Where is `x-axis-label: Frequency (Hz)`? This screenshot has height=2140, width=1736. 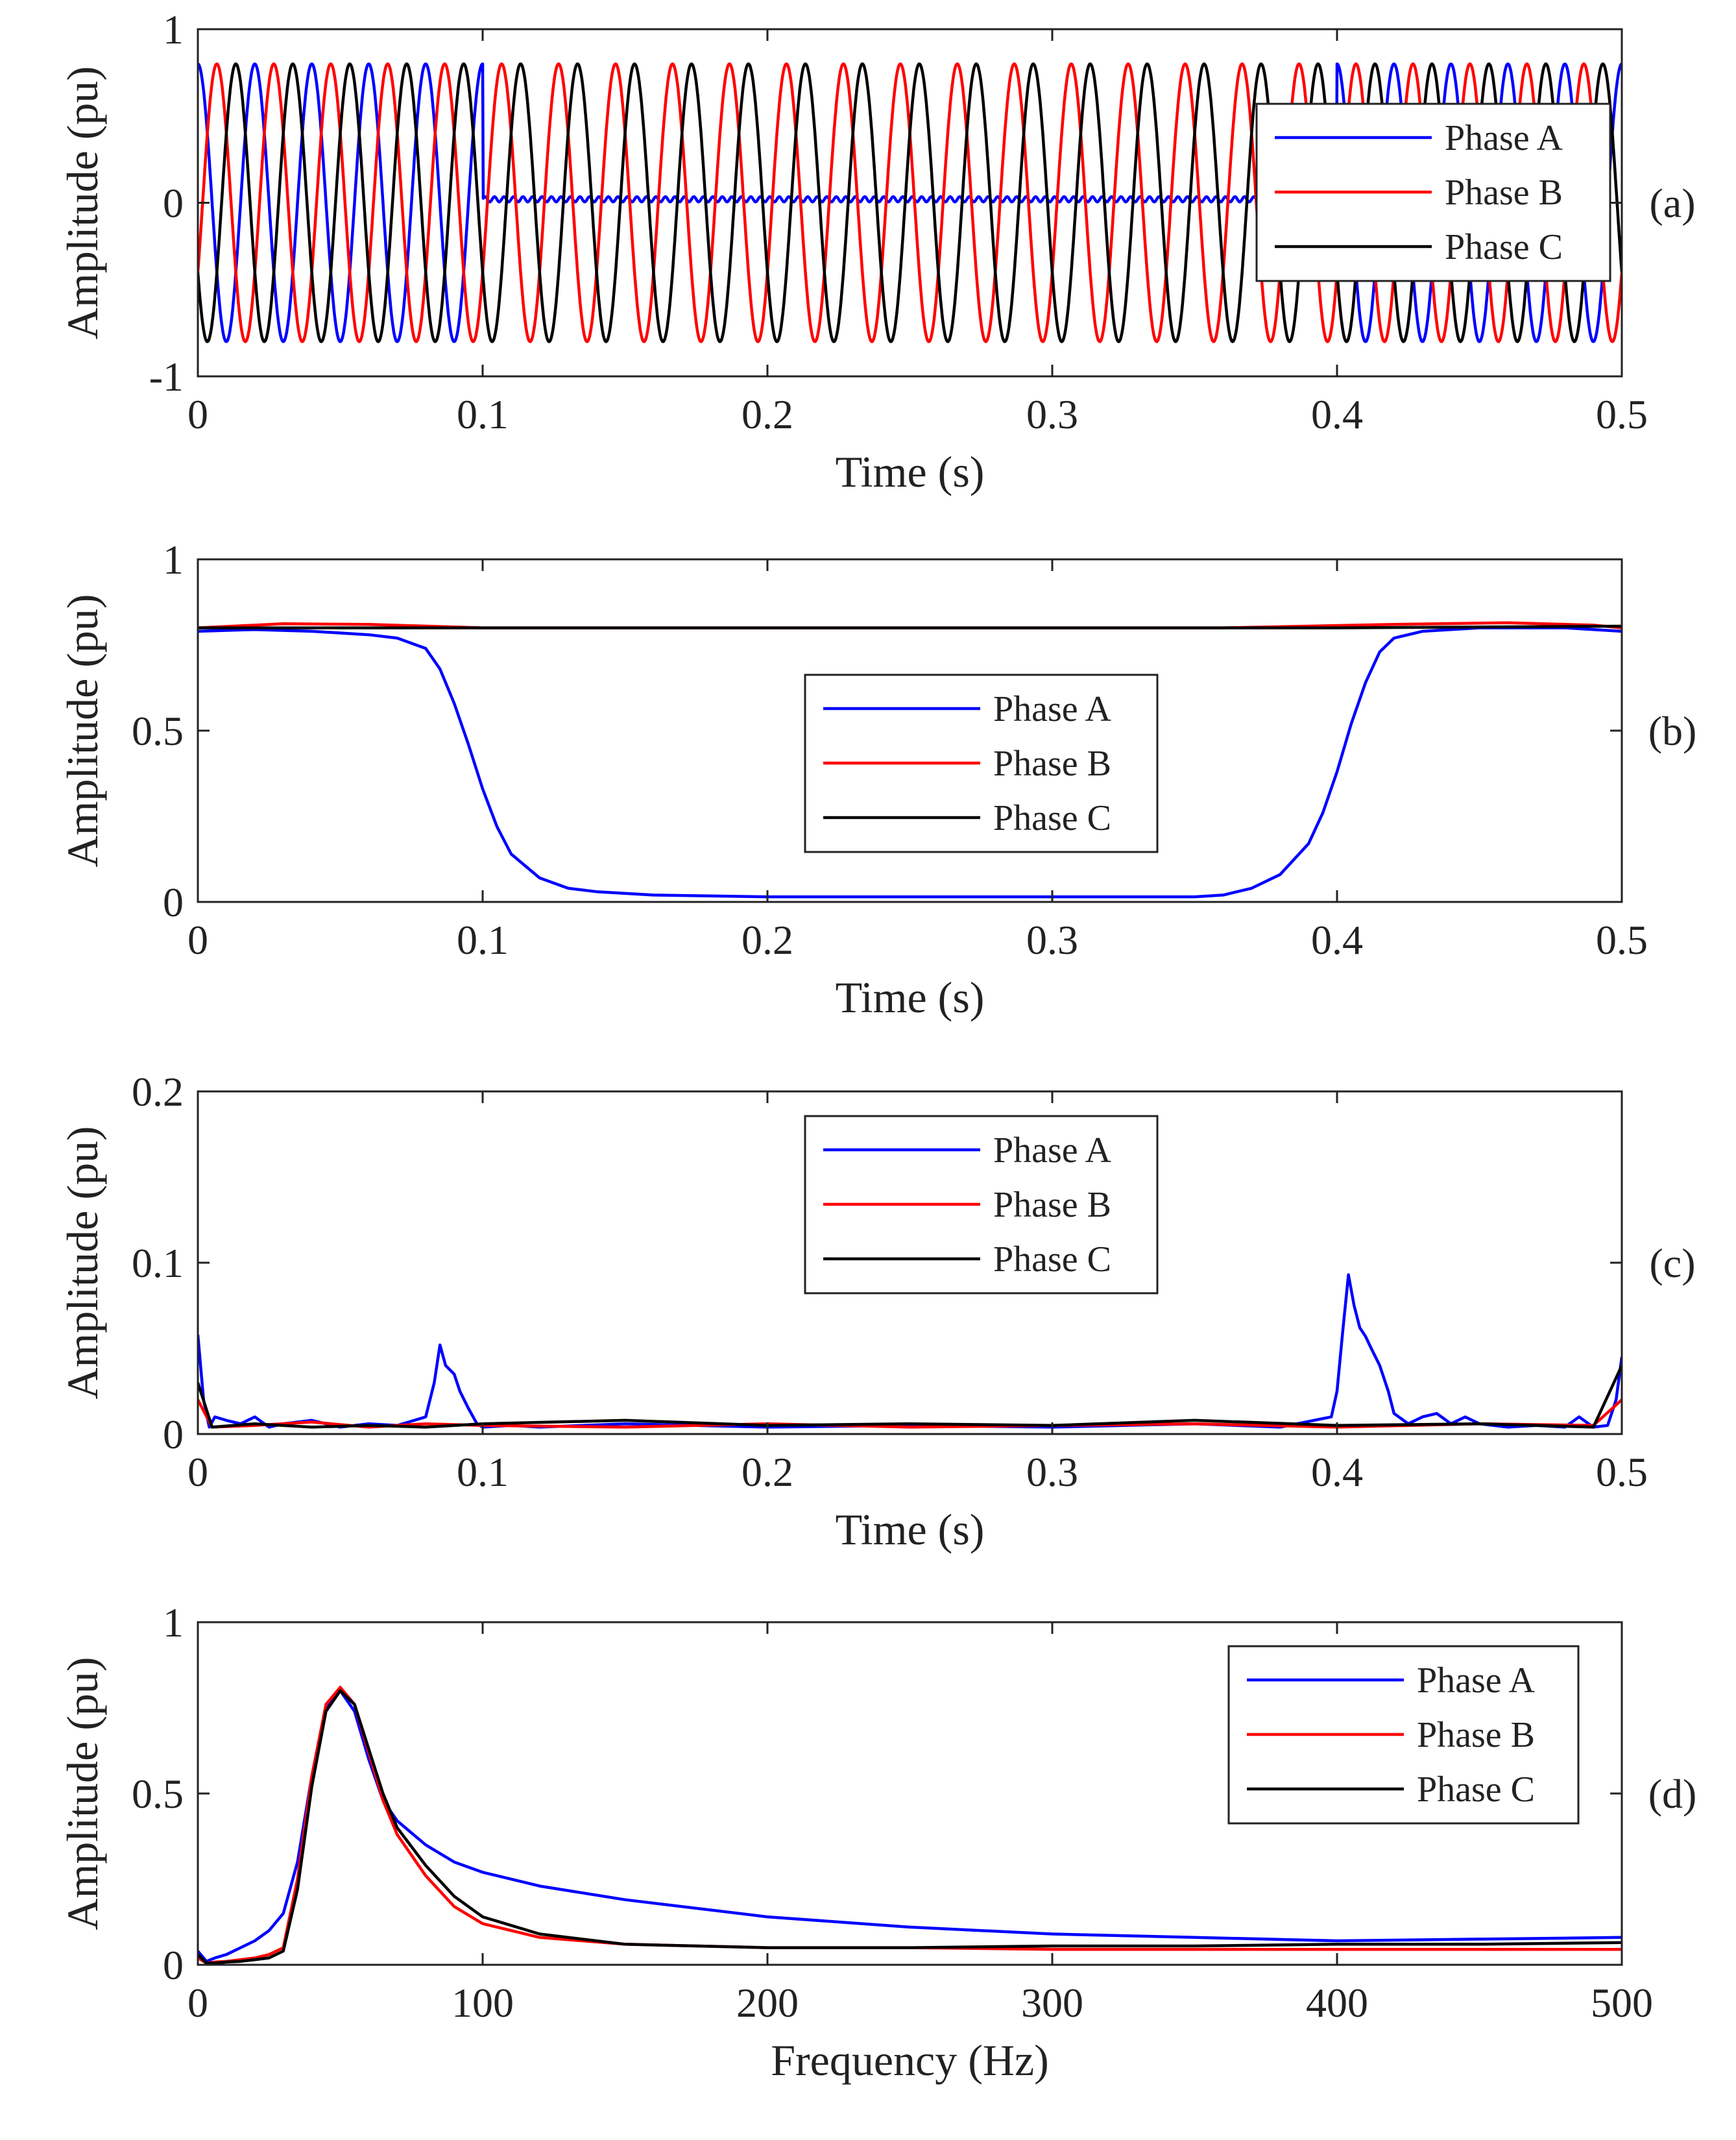
x-axis-label: Frequency (Hz) is located at coordinates (910, 2060).